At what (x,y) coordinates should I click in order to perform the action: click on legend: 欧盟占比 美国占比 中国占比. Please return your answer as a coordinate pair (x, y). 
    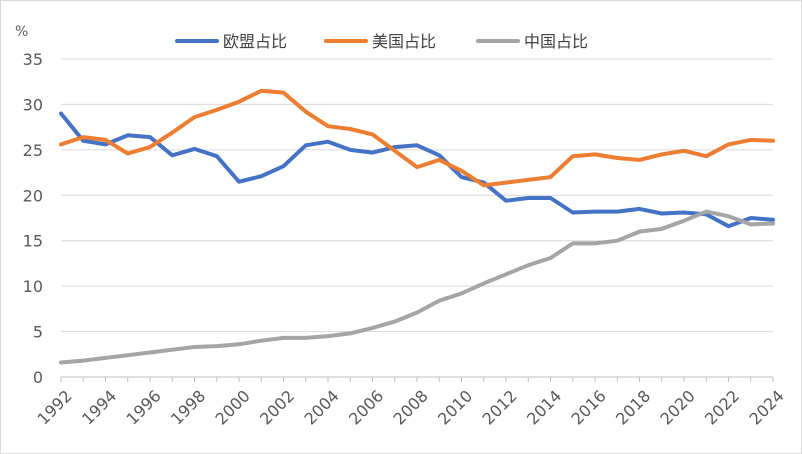
    Looking at the image, I should click on (381, 41).